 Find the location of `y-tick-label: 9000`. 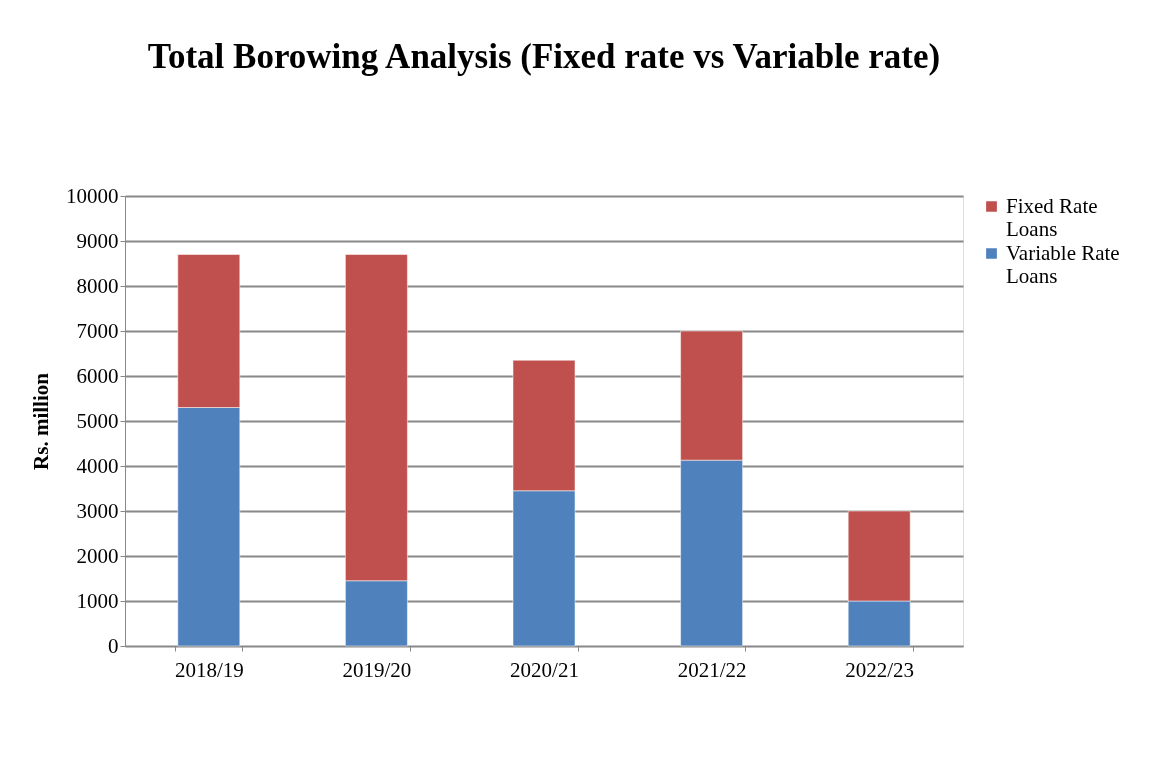

y-tick-label: 9000 is located at coordinates (97, 240).